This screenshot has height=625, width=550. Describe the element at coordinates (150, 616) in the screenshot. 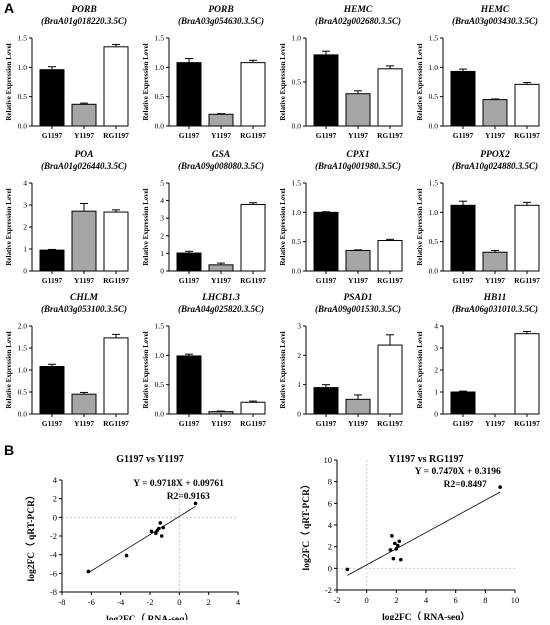

I see `x-axis-label: log2FC（ RNA-seq）` at that location.